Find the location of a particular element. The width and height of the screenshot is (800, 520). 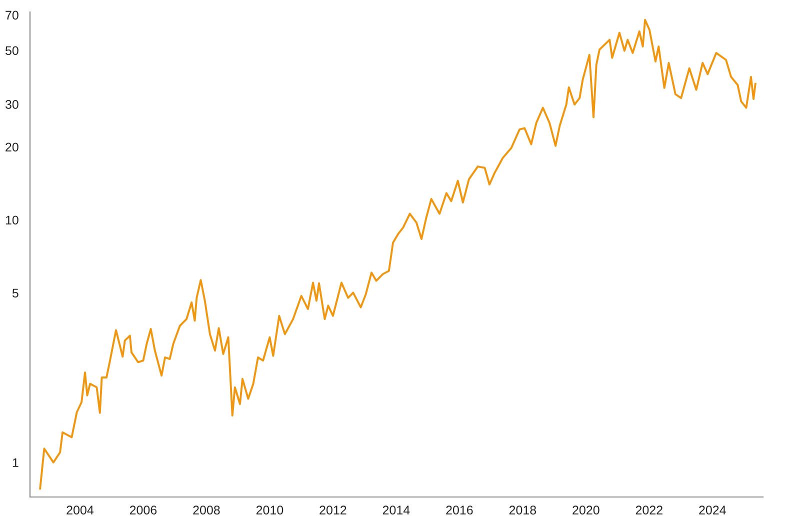

x-tick-label: 2010 is located at coordinates (270, 510).